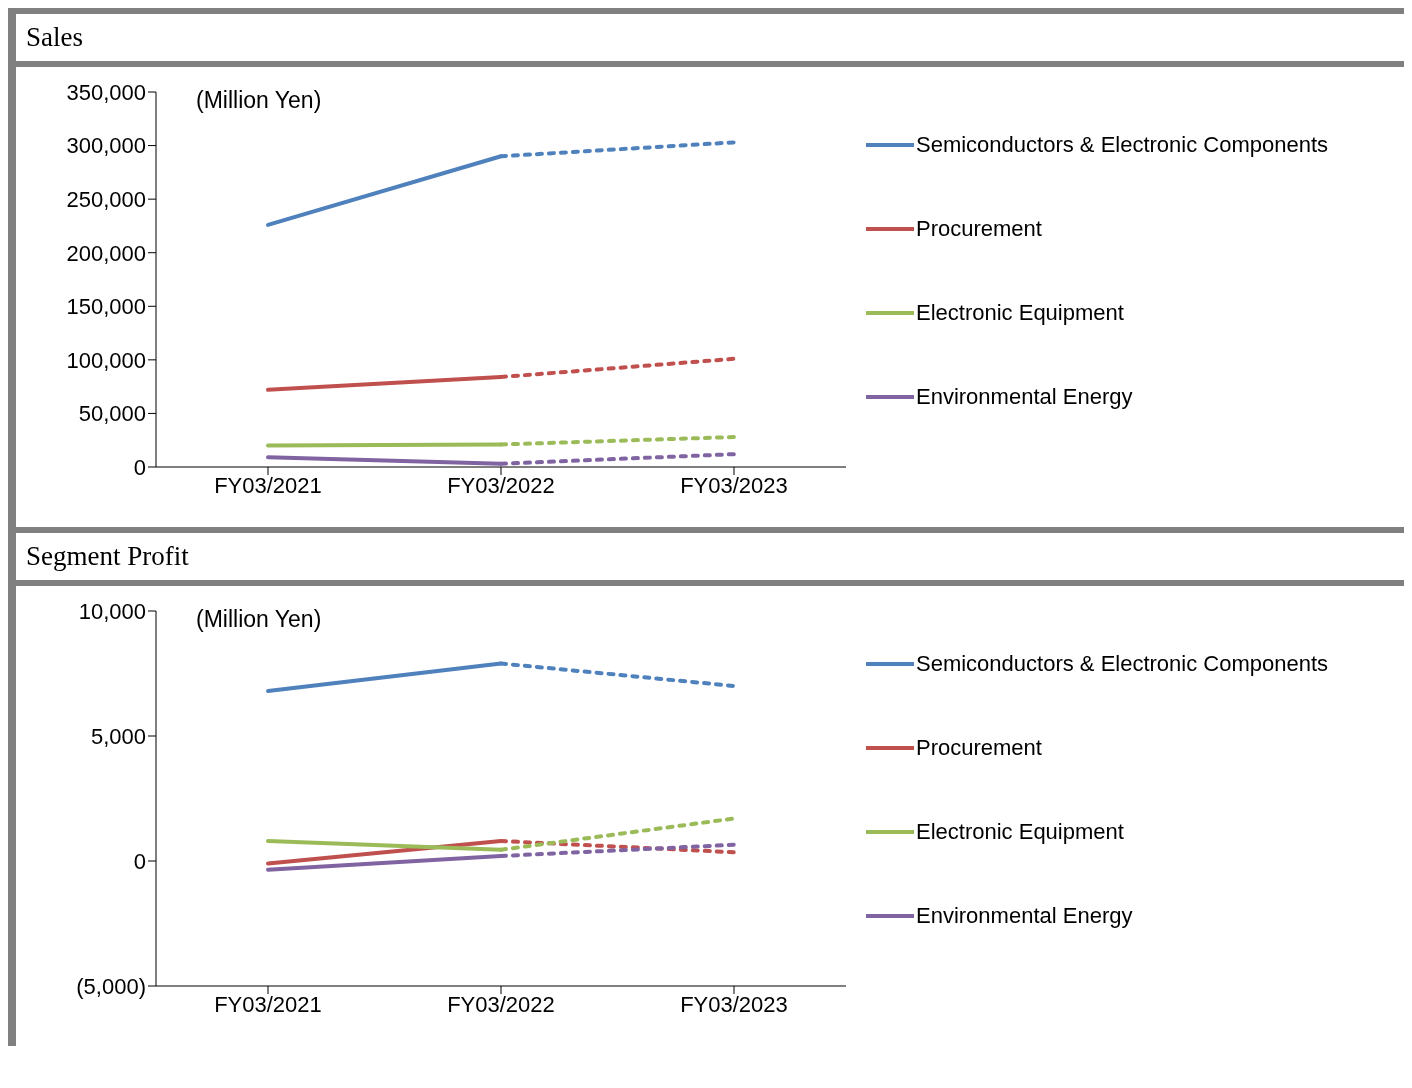 The width and height of the screenshot is (1412, 1088). Describe the element at coordinates (106, 199) in the screenshot. I see `y-tick-label: 250,000` at that location.